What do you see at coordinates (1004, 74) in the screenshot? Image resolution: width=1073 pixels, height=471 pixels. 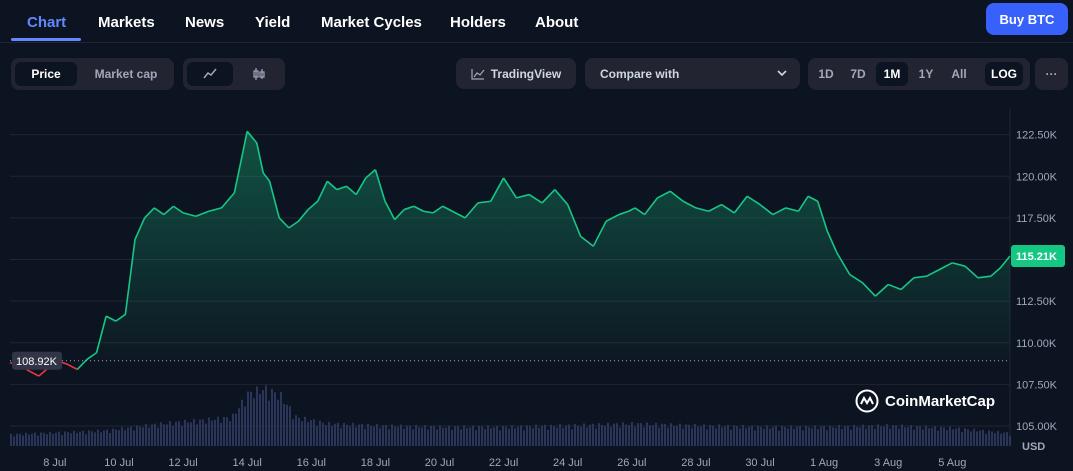 I see `log-scale-toggle: LOG` at bounding box center [1004, 74].